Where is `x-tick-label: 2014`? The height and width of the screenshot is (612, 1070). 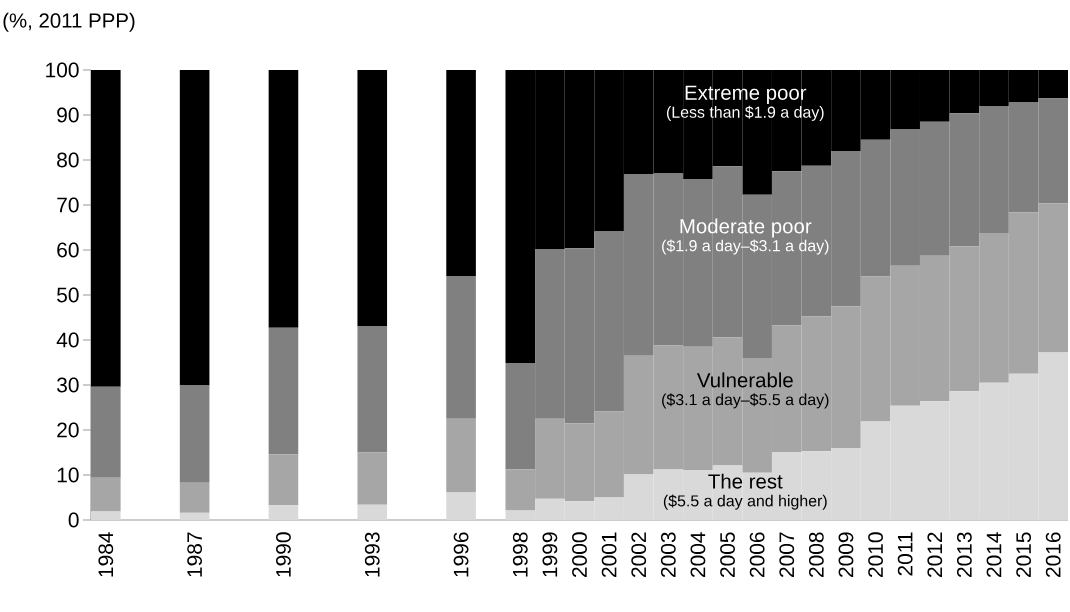 x-tick-label: 2014 is located at coordinates (994, 555).